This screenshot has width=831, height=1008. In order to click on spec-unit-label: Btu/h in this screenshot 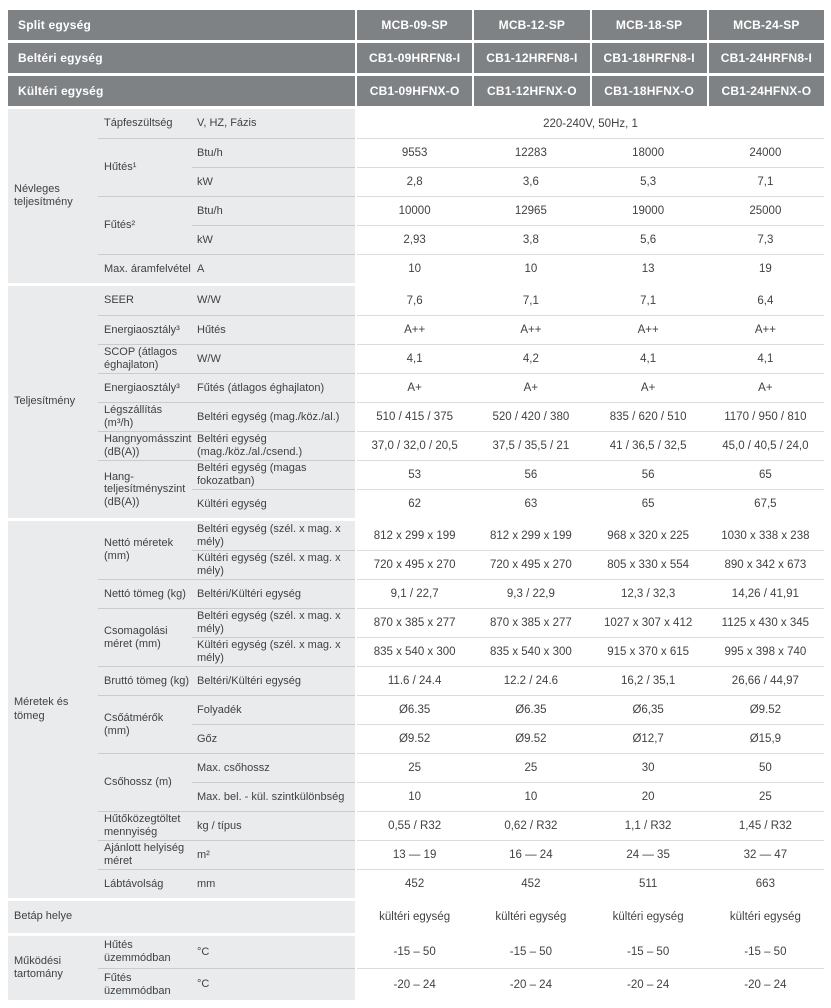, I will do `click(273, 152)`.